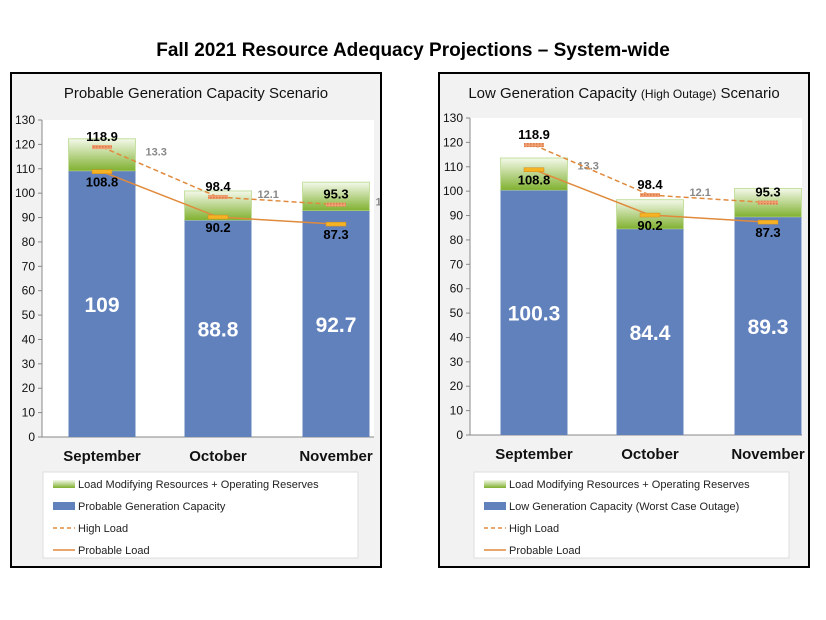 The width and height of the screenshot is (826, 620). I want to click on chart-title-part: Low Generation Capacity, so click(554, 93).